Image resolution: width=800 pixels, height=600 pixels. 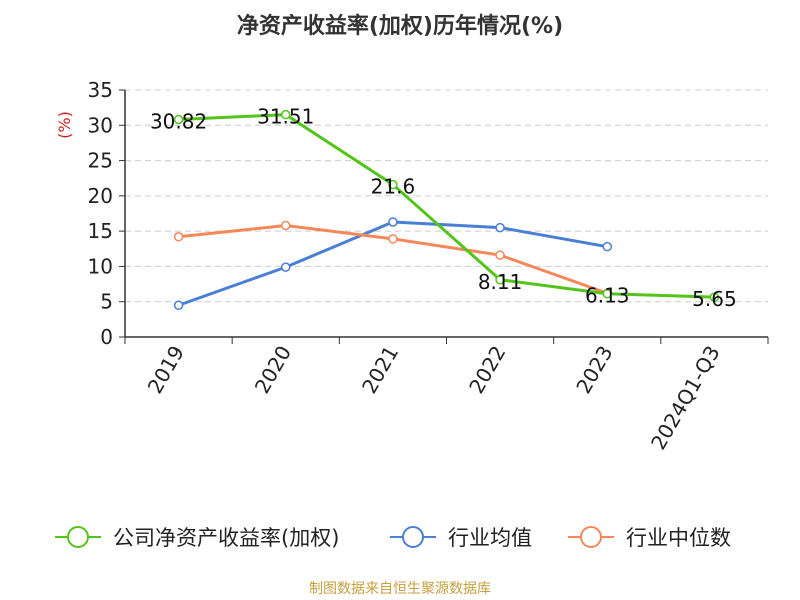 I want to click on data-label: 30.82, so click(x=178, y=121).